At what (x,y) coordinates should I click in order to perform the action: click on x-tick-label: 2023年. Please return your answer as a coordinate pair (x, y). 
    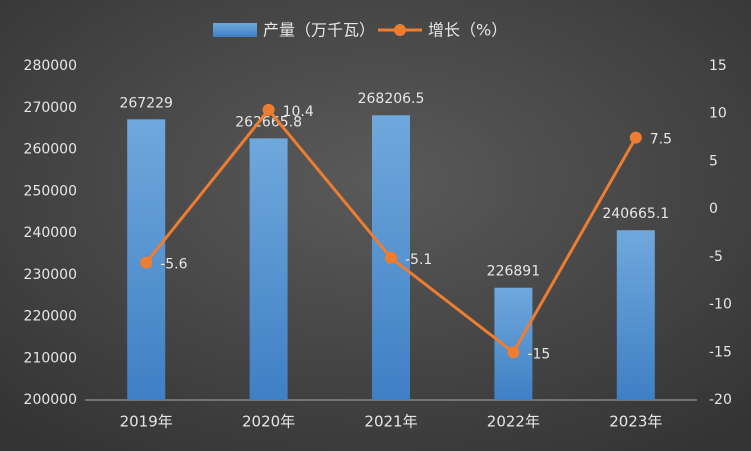
    Looking at the image, I should click on (635, 422).